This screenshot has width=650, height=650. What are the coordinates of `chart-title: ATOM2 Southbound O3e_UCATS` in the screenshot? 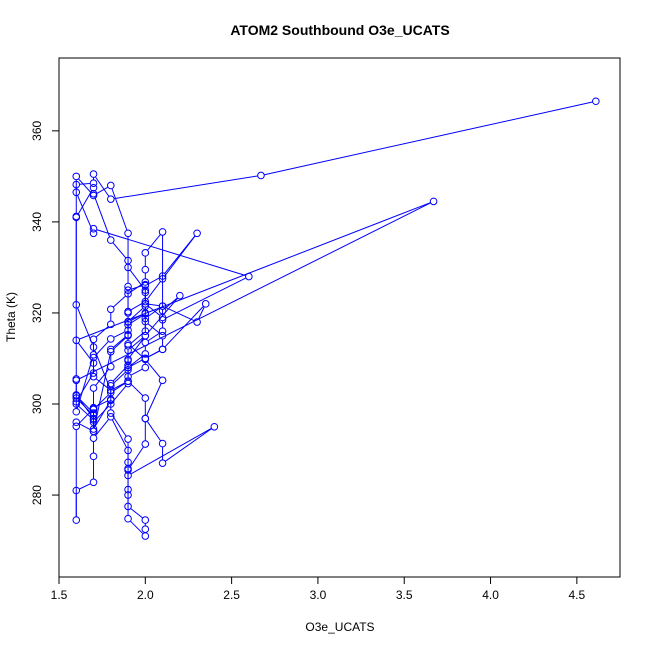 It's located at (339, 30).